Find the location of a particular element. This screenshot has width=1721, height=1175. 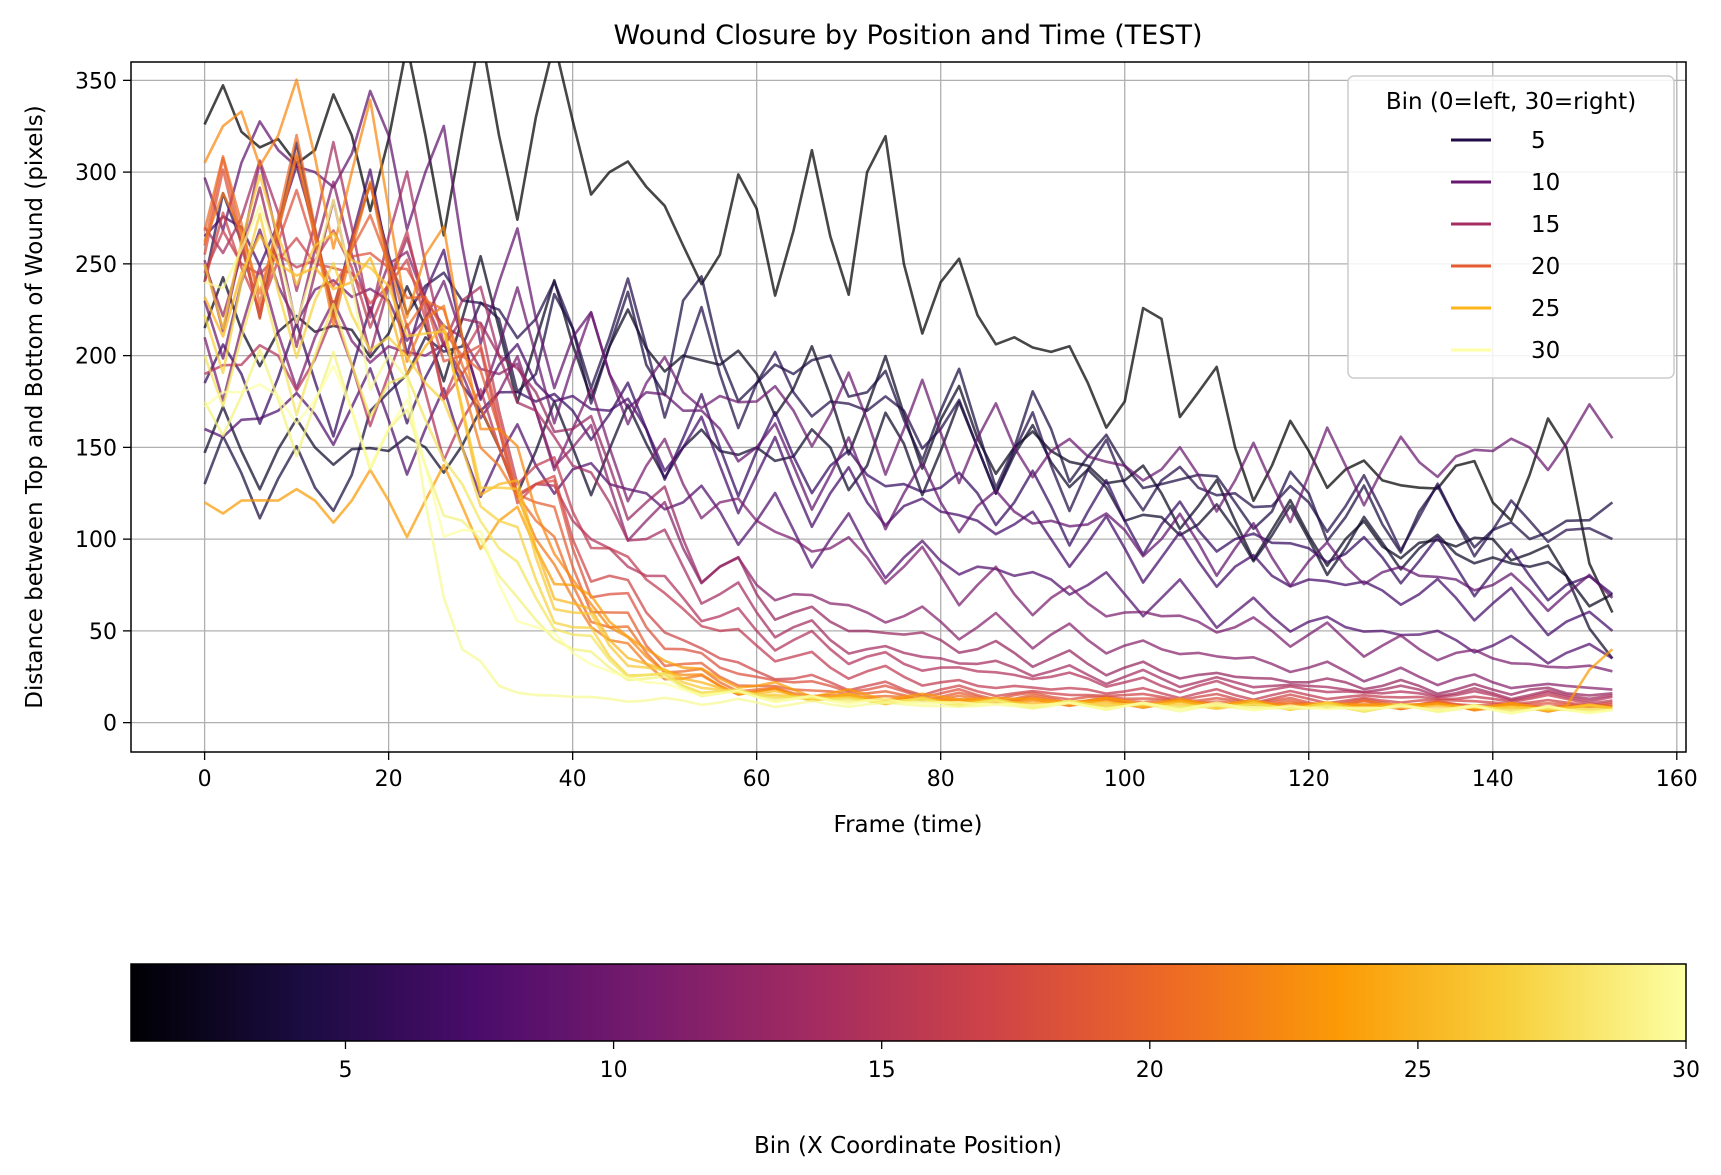

colorbar-tick-label: 25 is located at coordinates (1418, 1070).